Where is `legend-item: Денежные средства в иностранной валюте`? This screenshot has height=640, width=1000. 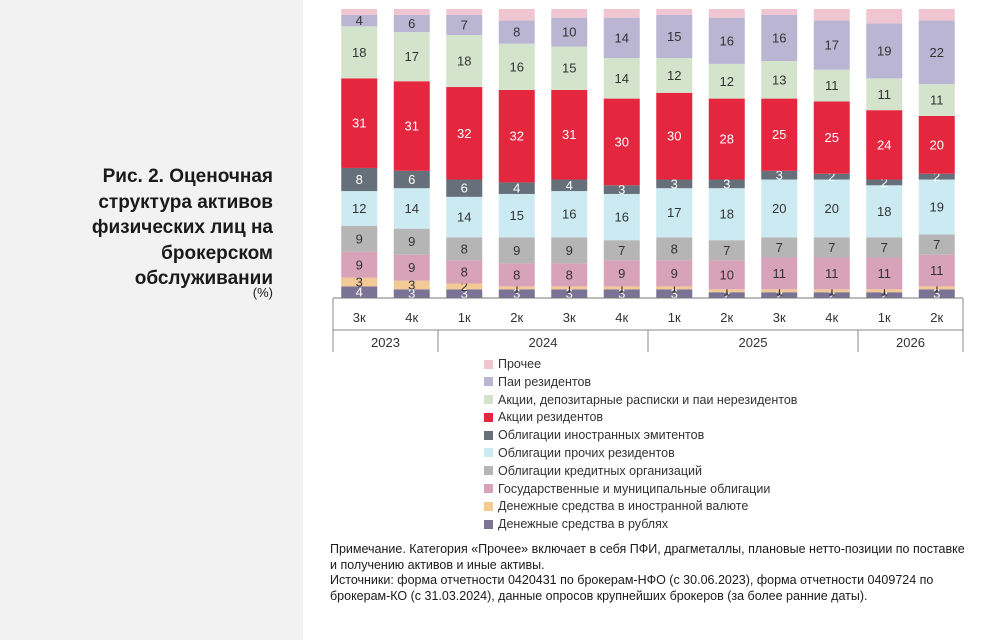
legend-item: Денежные средства в иностранной валюте is located at coordinates (640, 507).